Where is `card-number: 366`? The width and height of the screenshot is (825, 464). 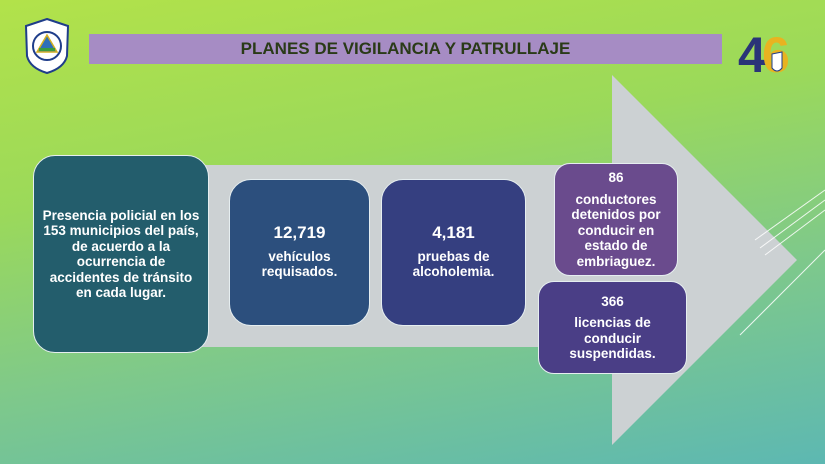
card-number: 366 is located at coordinates (612, 301).